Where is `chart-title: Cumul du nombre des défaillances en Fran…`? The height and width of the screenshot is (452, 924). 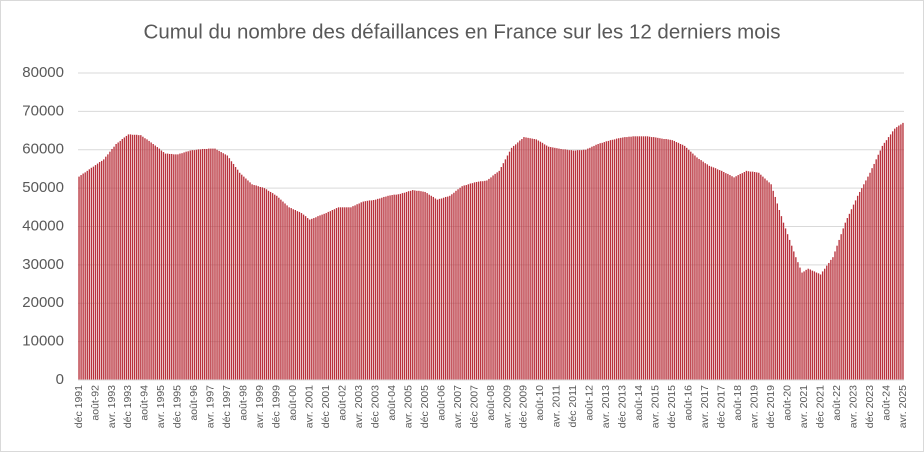
chart-title: Cumul du nombre des défaillances en Fran… is located at coordinates (462, 31).